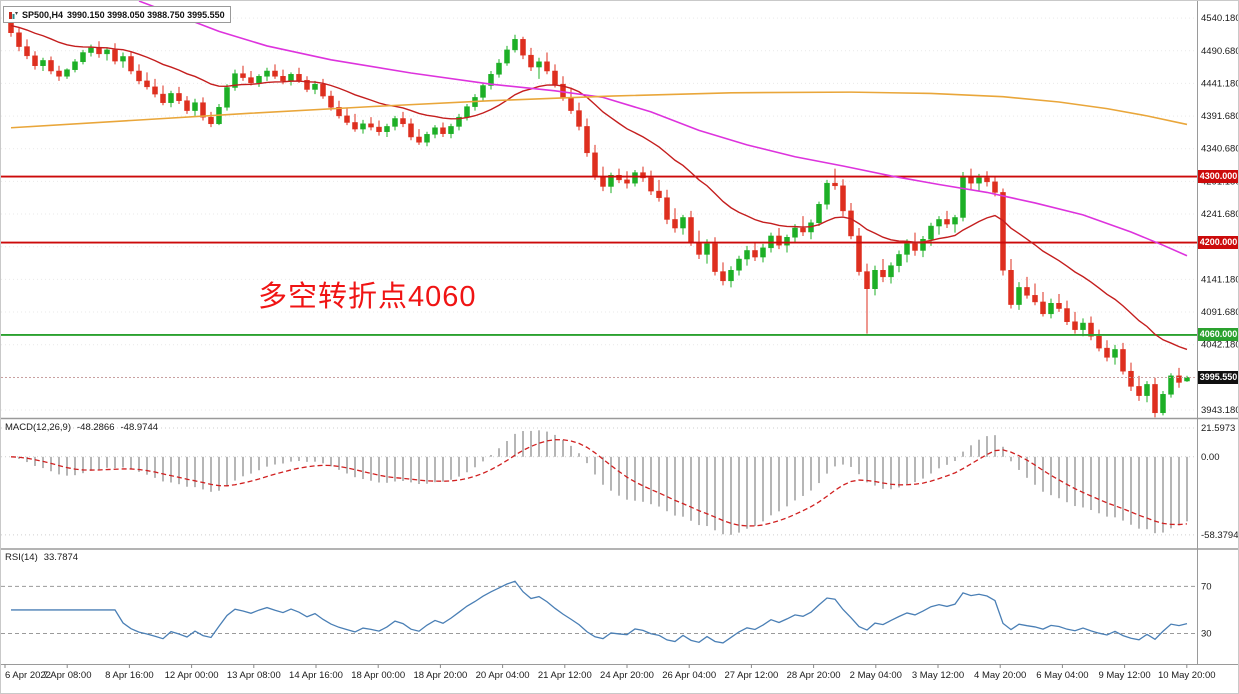 This screenshot has width=1239, height=694. Describe the element at coordinates (129, 675) in the screenshot. I see `svg-text: 8 Apr 16:00` at that location.